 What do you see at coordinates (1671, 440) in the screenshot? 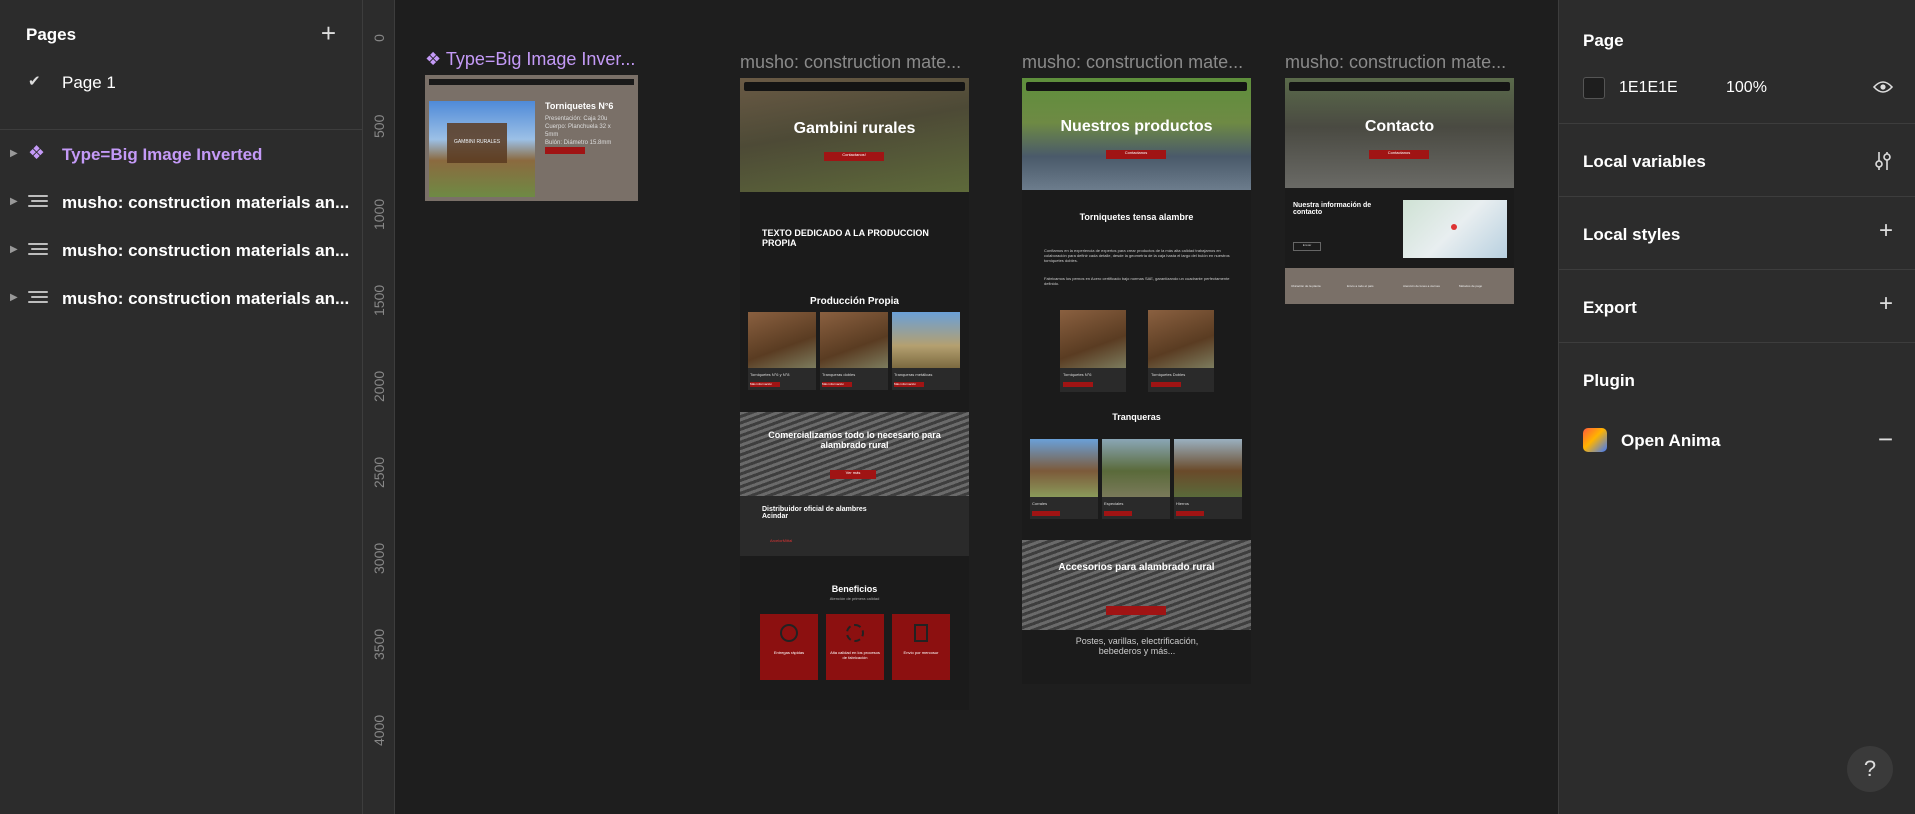
I see `plugin-name: Open Anima` at bounding box center [1671, 440].